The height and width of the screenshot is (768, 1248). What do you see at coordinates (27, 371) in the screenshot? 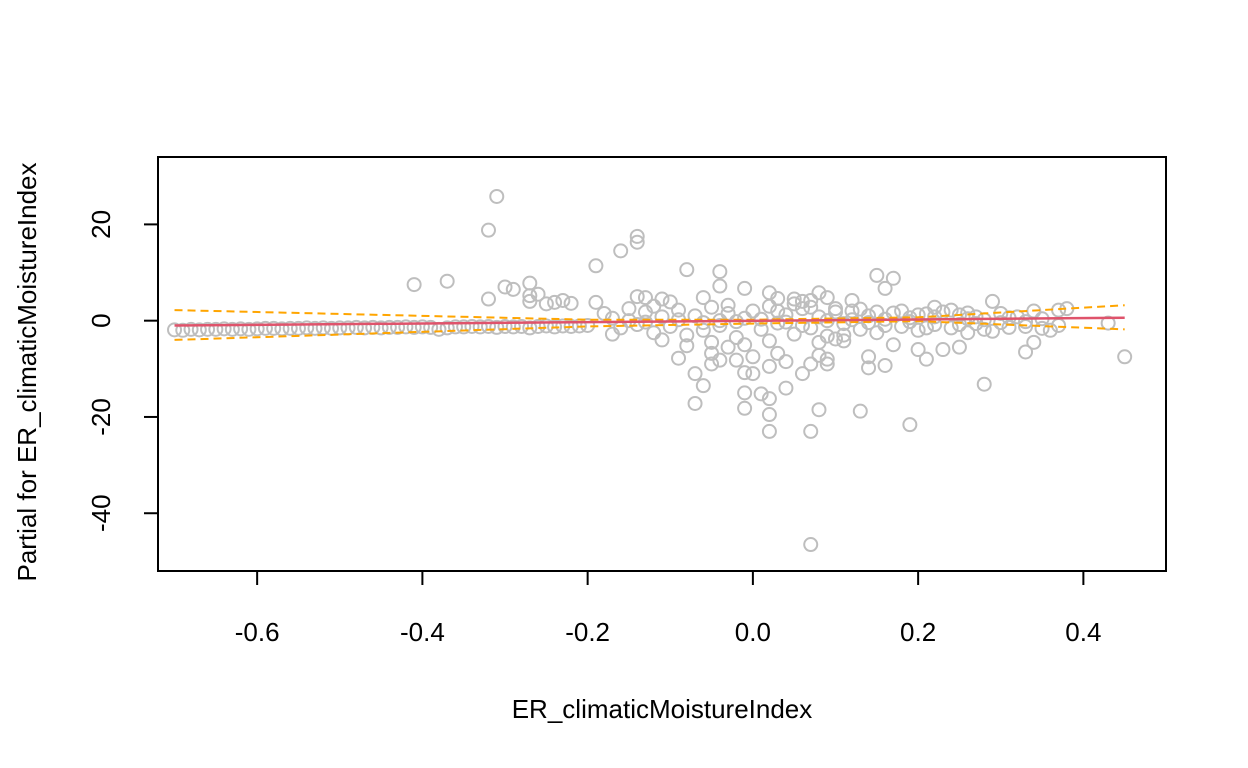
I see `y-axis-title: Partial for ER_climaticMoistureIndex` at bounding box center [27, 371].